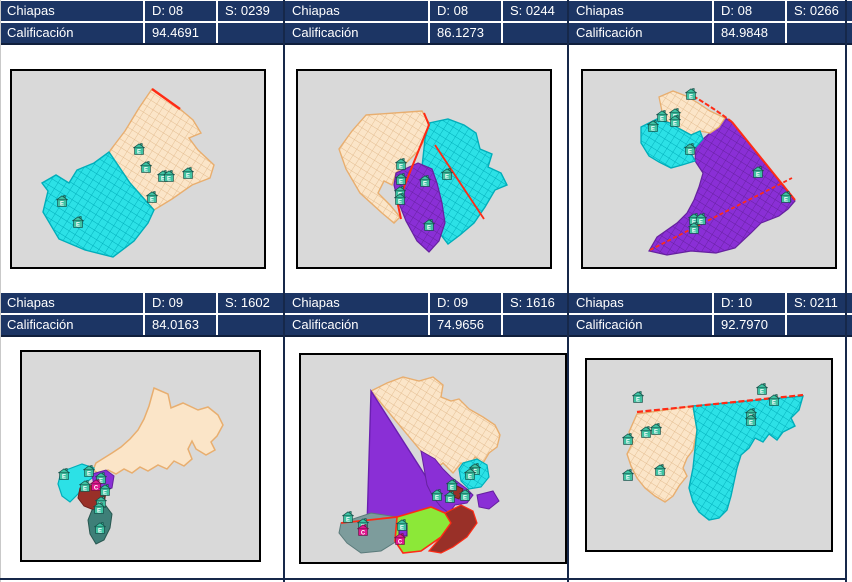  What do you see at coordinates (180, 33) in the screenshot?
I see `score-value-cell: 94.4691` at bounding box center [180, 33].